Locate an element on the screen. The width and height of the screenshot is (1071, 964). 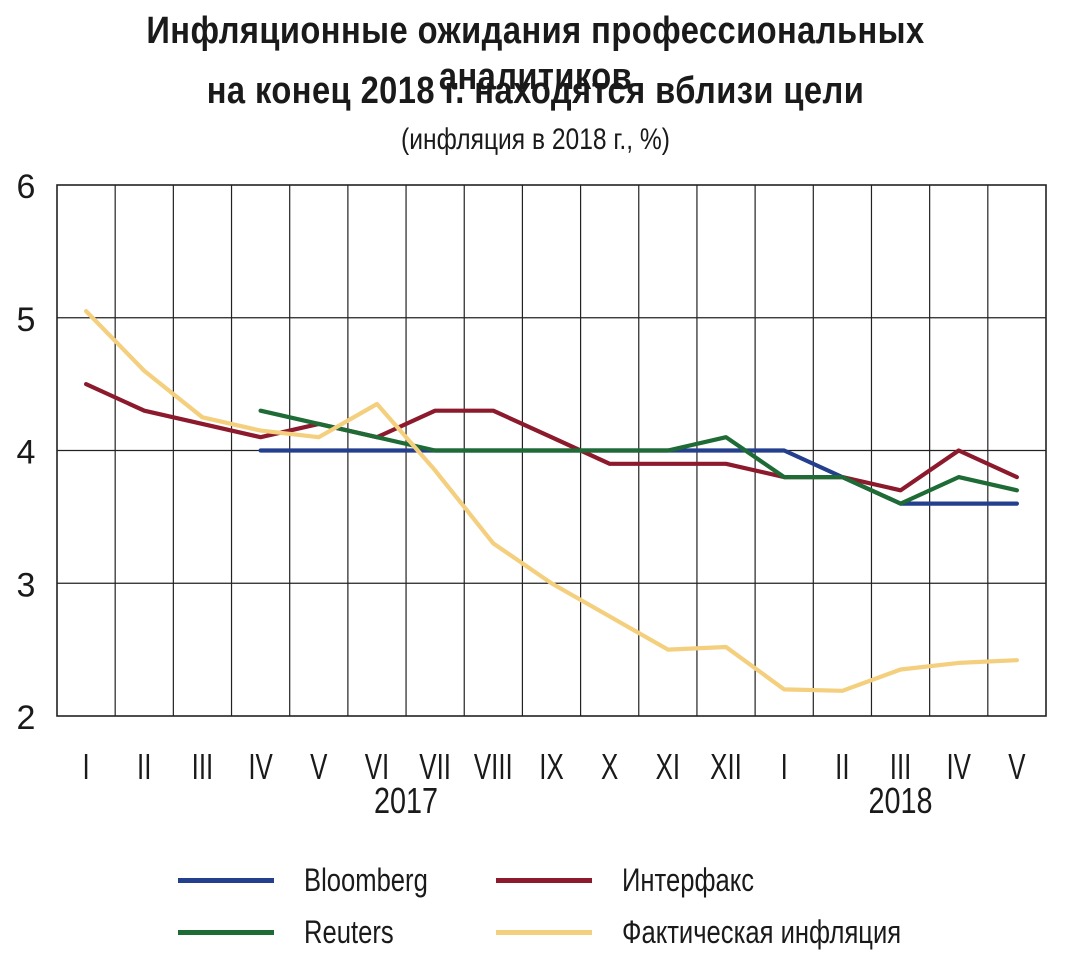
legend-label: Bloomberg is located at coordinates (366, 879).